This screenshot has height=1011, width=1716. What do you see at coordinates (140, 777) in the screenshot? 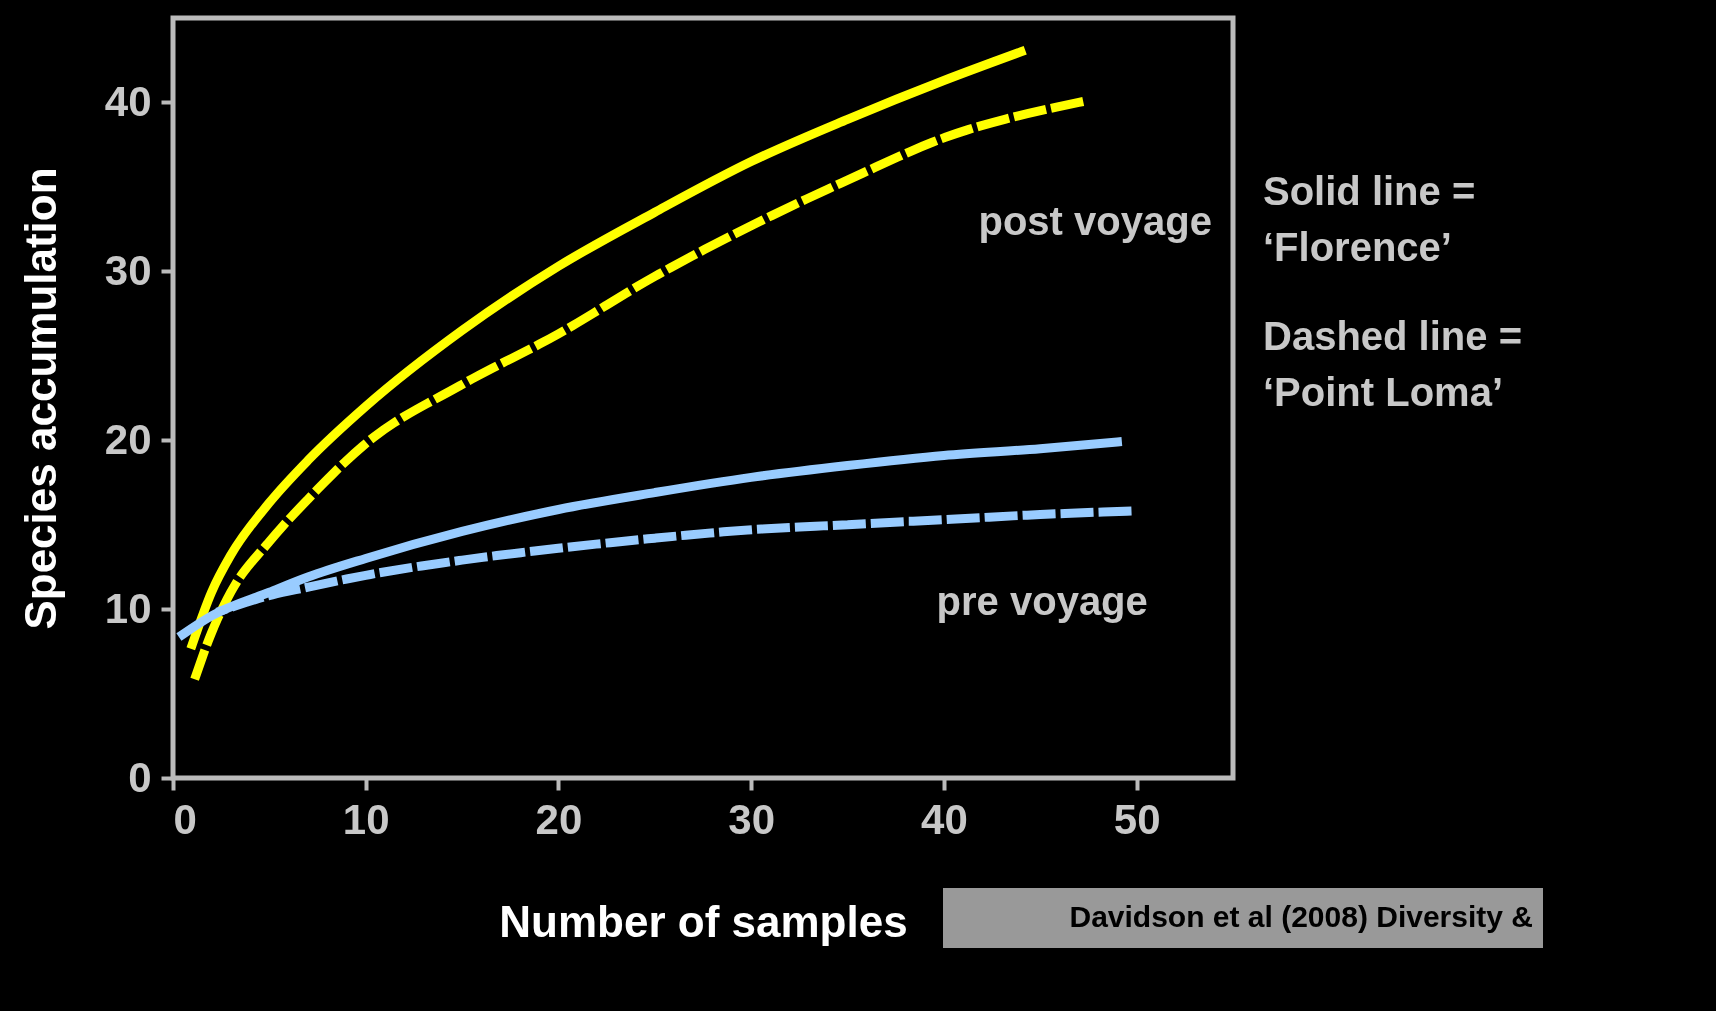
I see `y-tick-label: 0` at bounding box center [140, 777].